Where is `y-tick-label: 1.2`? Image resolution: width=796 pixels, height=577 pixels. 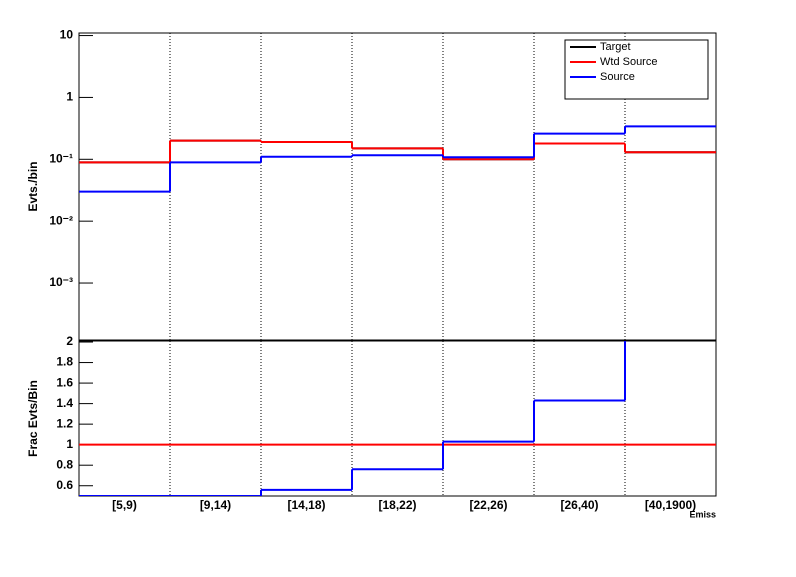
y-tick-label: 1.2 is located at coordinates (64, 423).